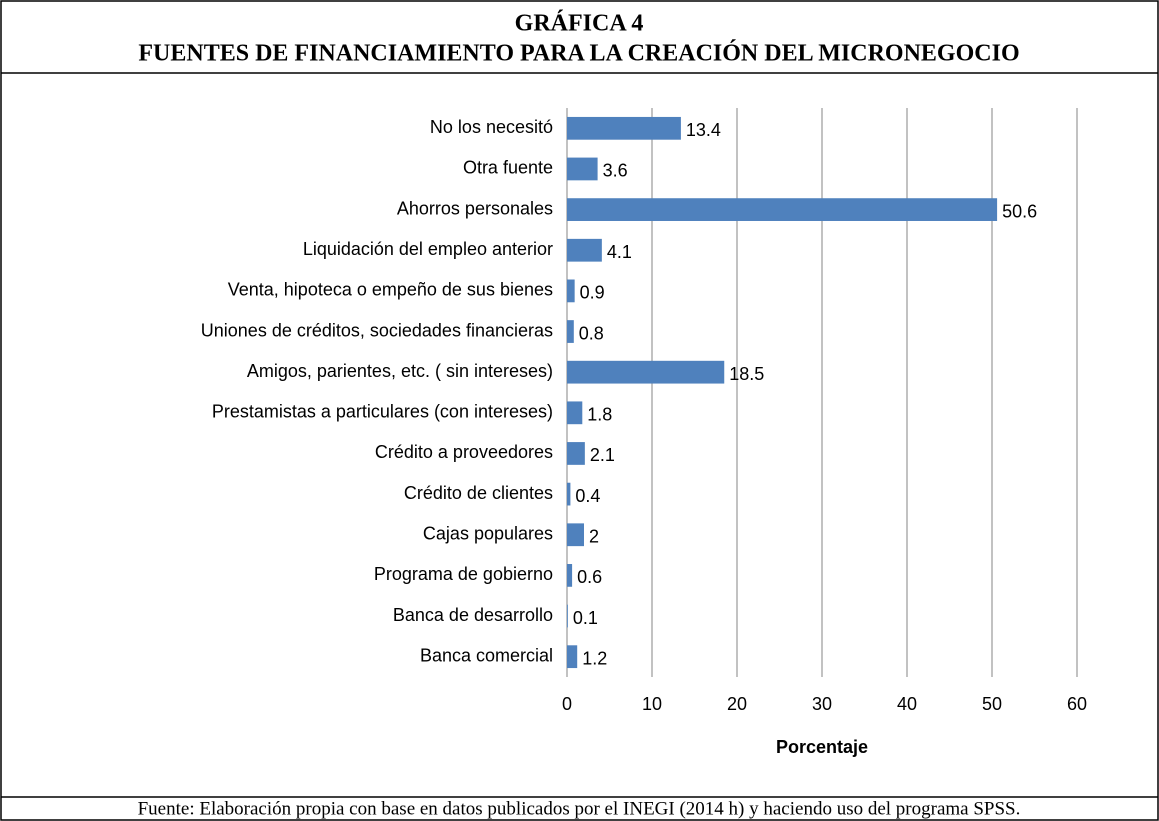  Describe the element at coordinates (579, 24) in the screenshot. I see `chart-title: GRÁFICA 4` at that location.